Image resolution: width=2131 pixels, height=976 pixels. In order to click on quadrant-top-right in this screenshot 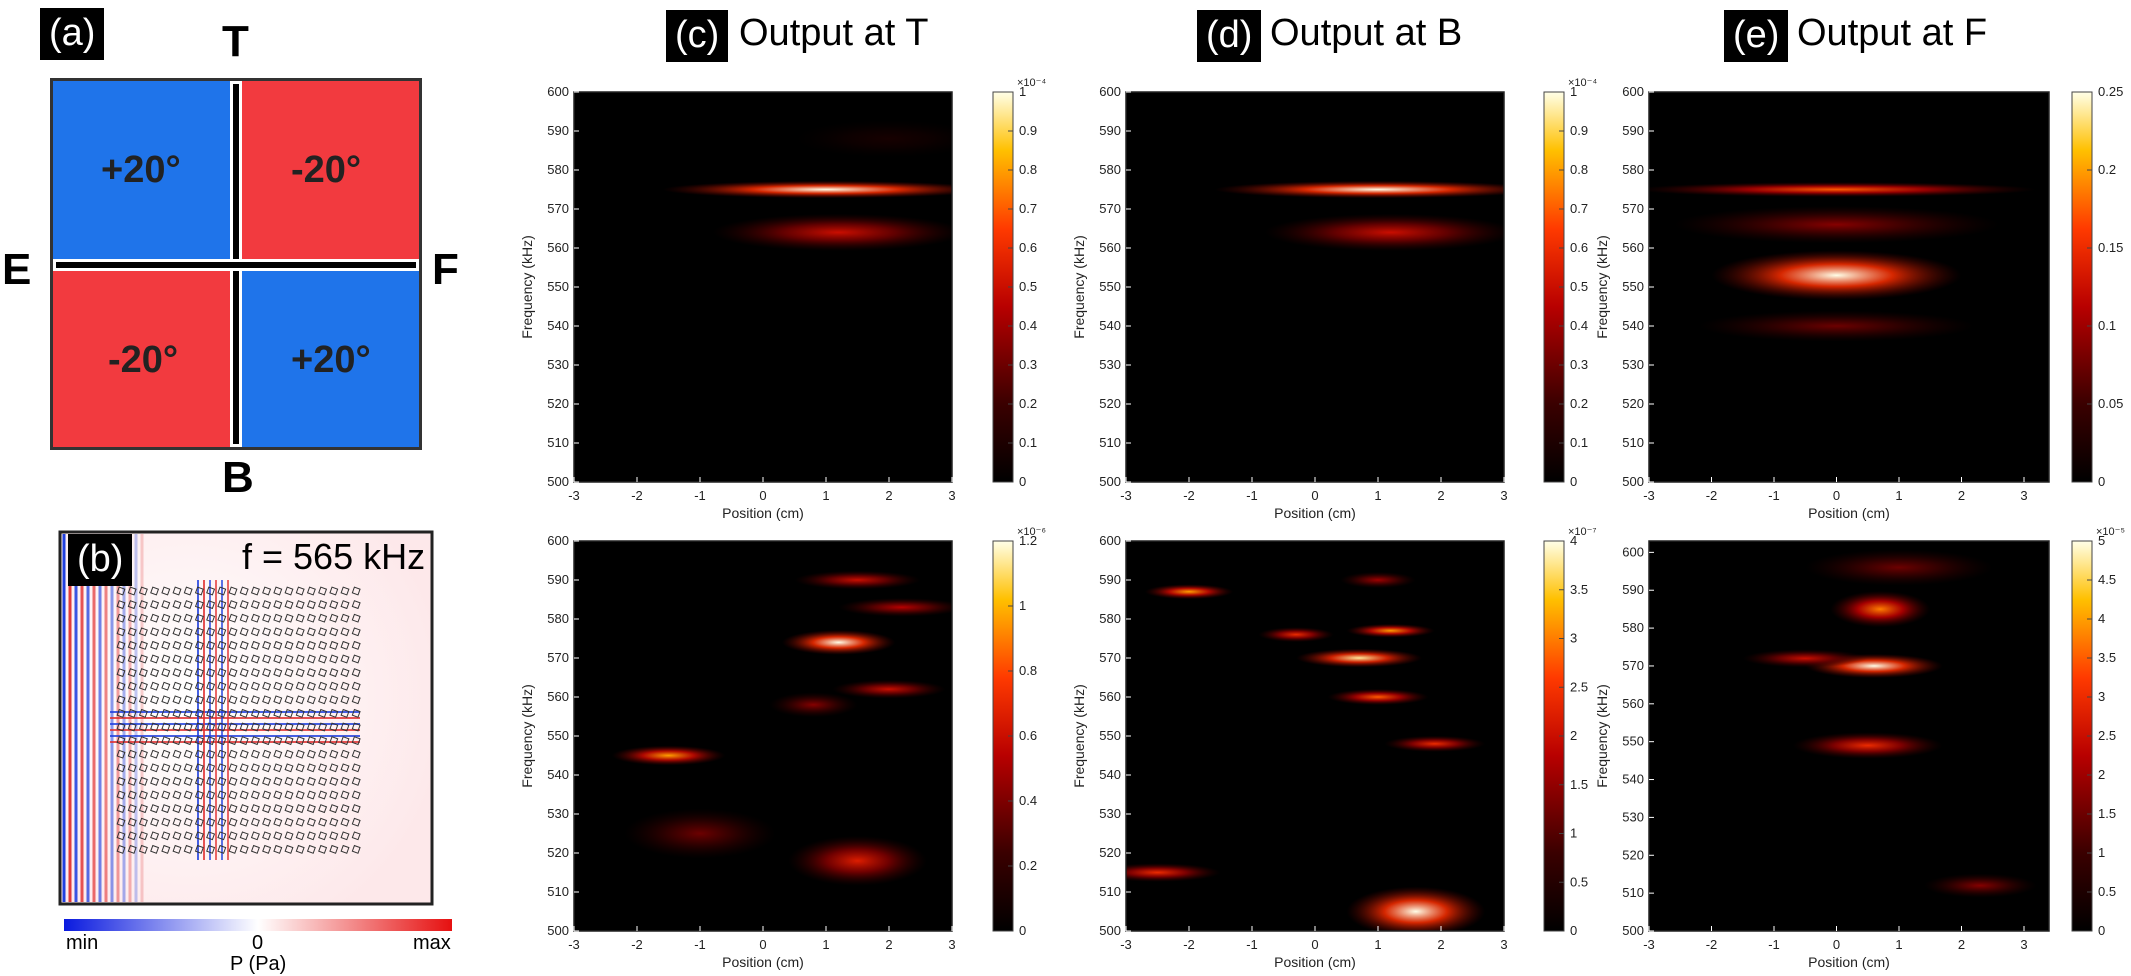, I will do `click(327, 172)`.